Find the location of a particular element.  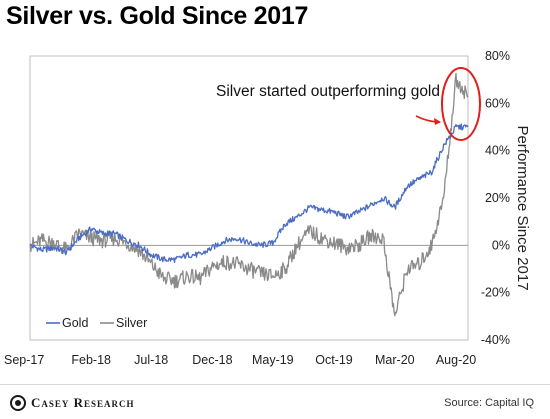

highlight-ellipse is located at coordinates (461, 104).